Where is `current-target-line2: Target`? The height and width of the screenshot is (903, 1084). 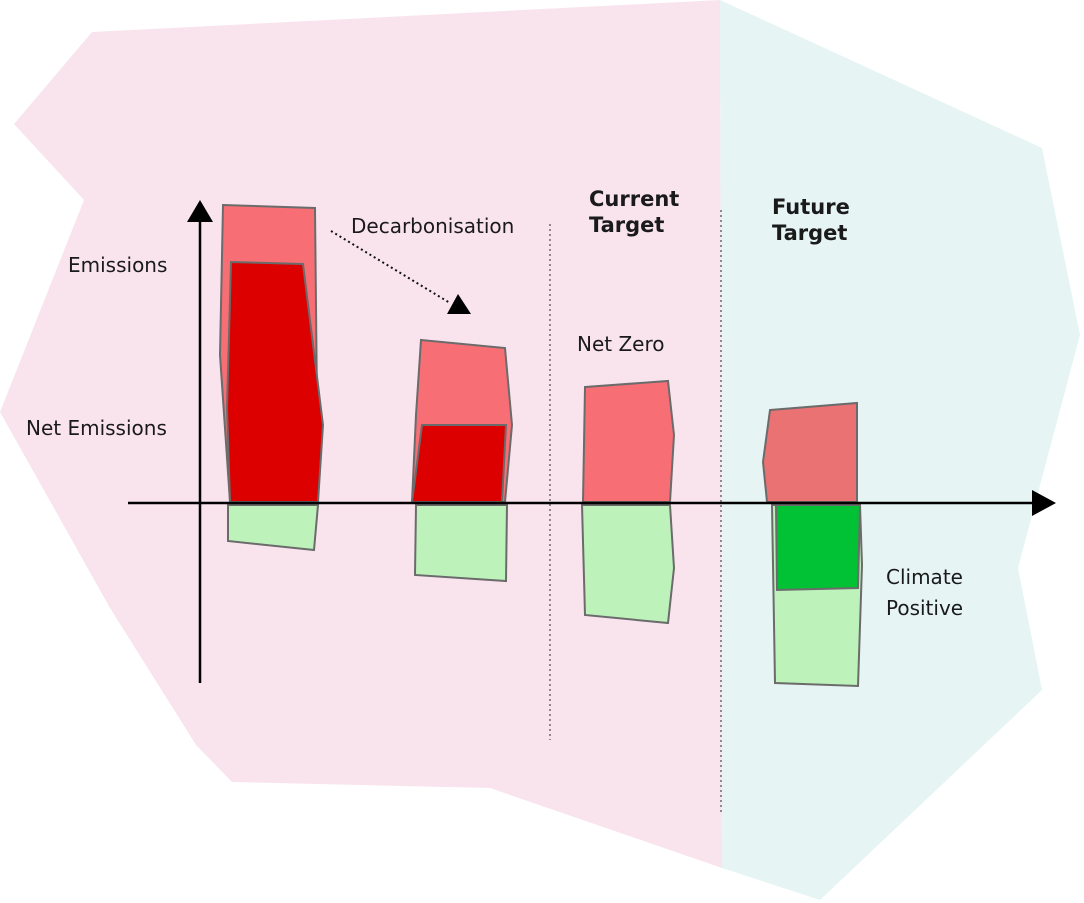 current-target-line2: Target is located at coordinates (627, 225).